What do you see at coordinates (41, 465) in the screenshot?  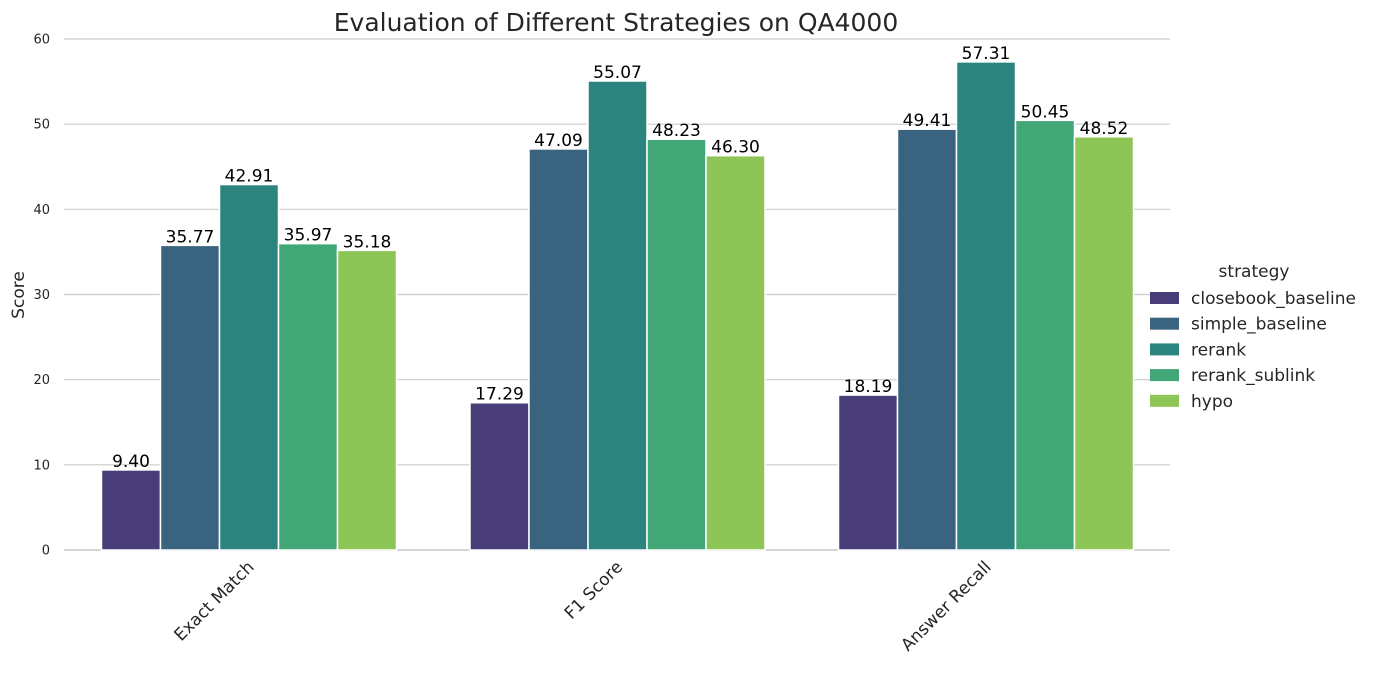 I see `y-tick-label: 10` at bounding box center [41, 465].